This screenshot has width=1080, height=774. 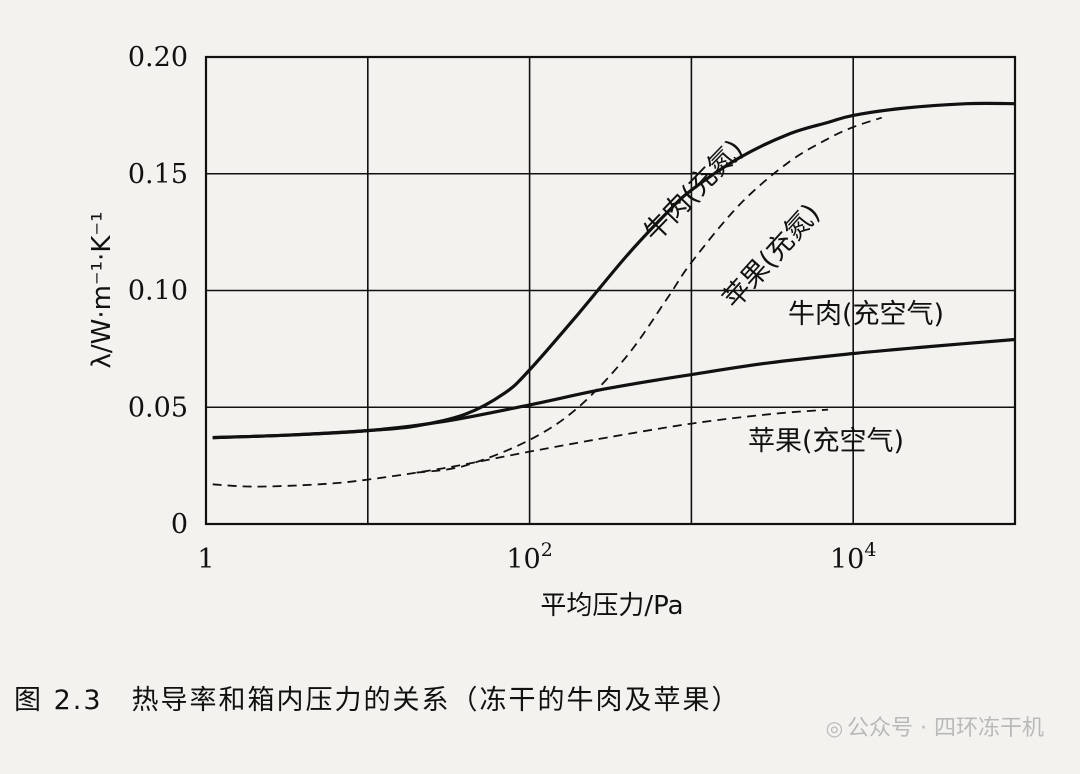 What do you see at coordinates (158, 174) in the screenshot?
I see `y-tick-label: 0.15` at bounding box center [158, 174].